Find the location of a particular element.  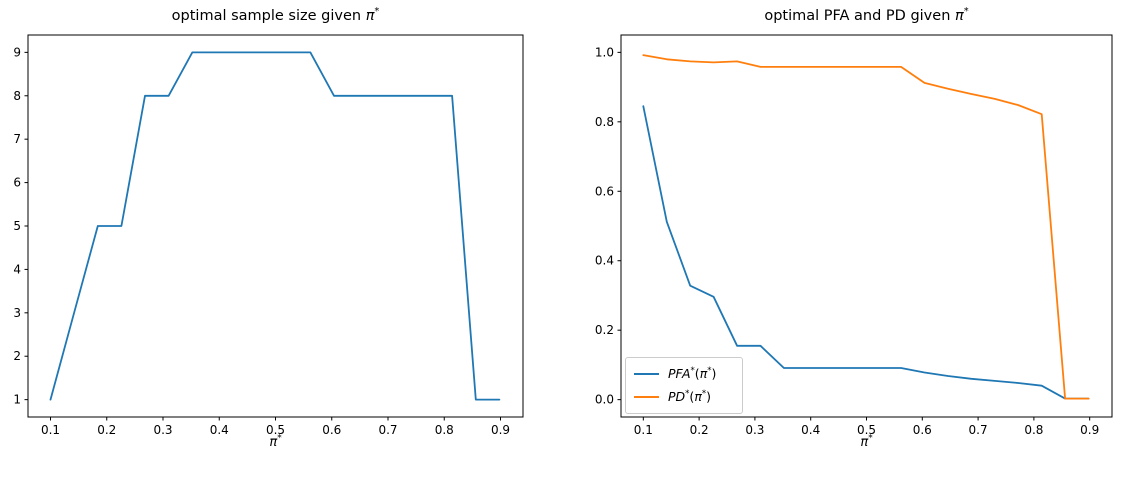

legend-label-pfa: PFA*(π*) is located at coordinates (692, 373).